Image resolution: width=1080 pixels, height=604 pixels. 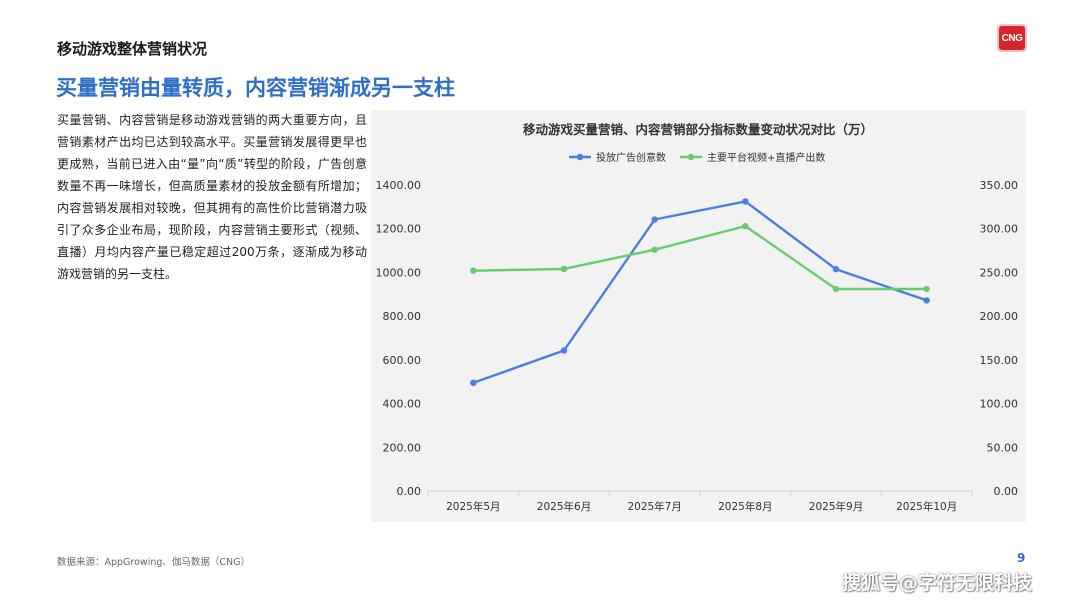 I want to click on legend-label-0: 投放广告创意数, so click(x=631, y=157).